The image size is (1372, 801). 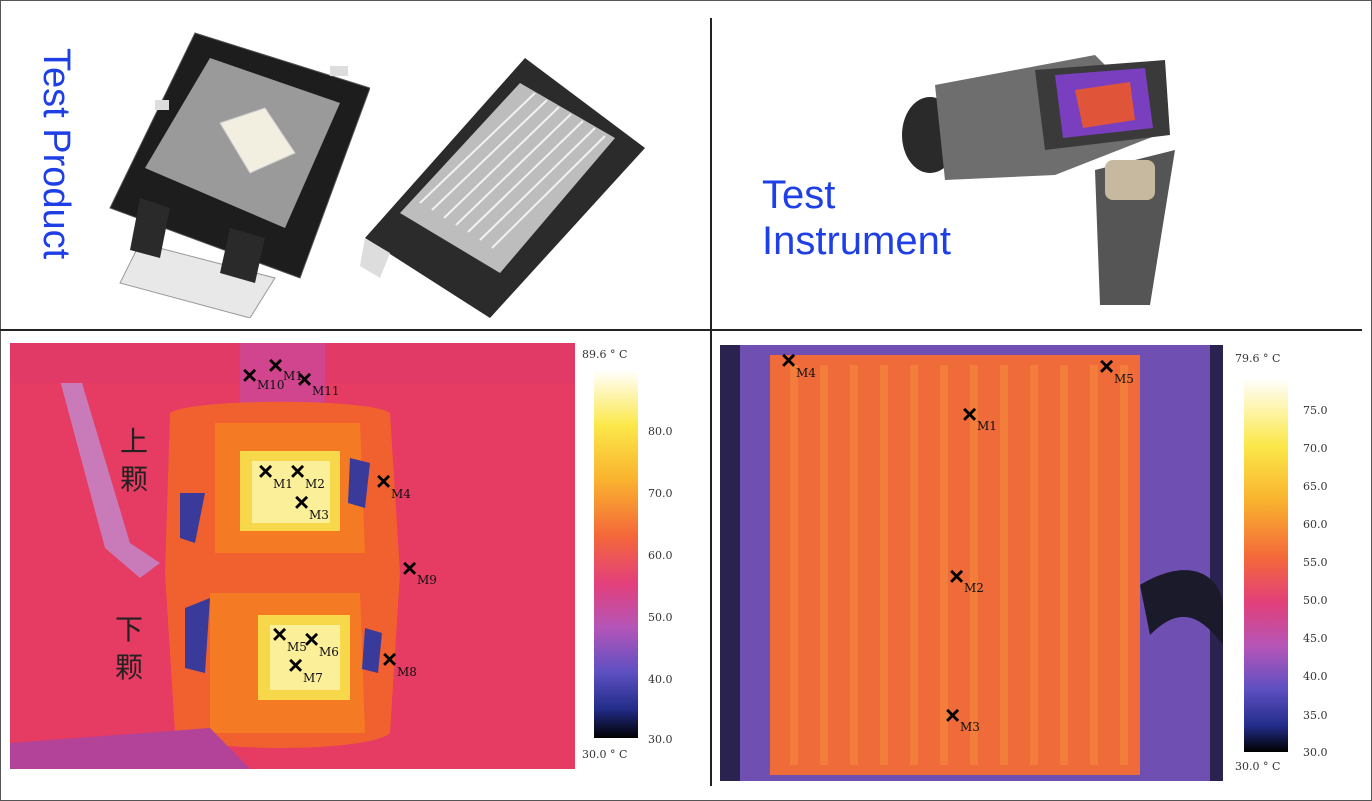 What do you see at coordinates (806, 373) in the screenshot?
I see `right-marker-m4-label: M4` at bounding box center [806, 373].